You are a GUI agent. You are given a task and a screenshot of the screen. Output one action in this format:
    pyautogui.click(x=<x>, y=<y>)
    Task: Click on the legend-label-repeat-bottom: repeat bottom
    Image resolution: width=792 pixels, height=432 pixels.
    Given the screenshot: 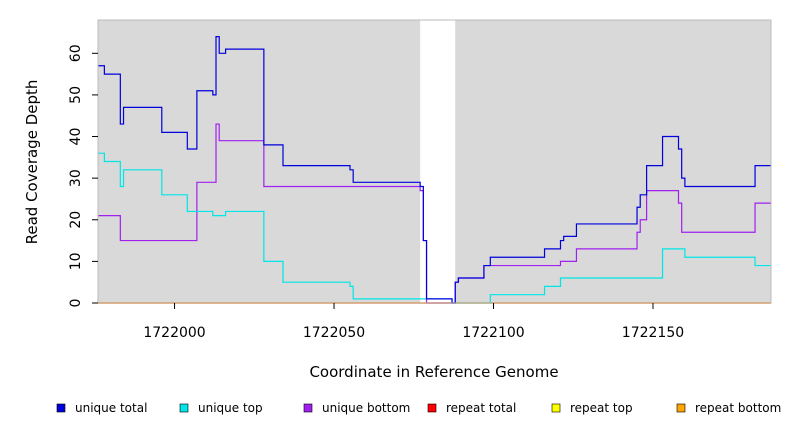 What is the action you would take?
    pyautogui.click(x=738, y=408)
    